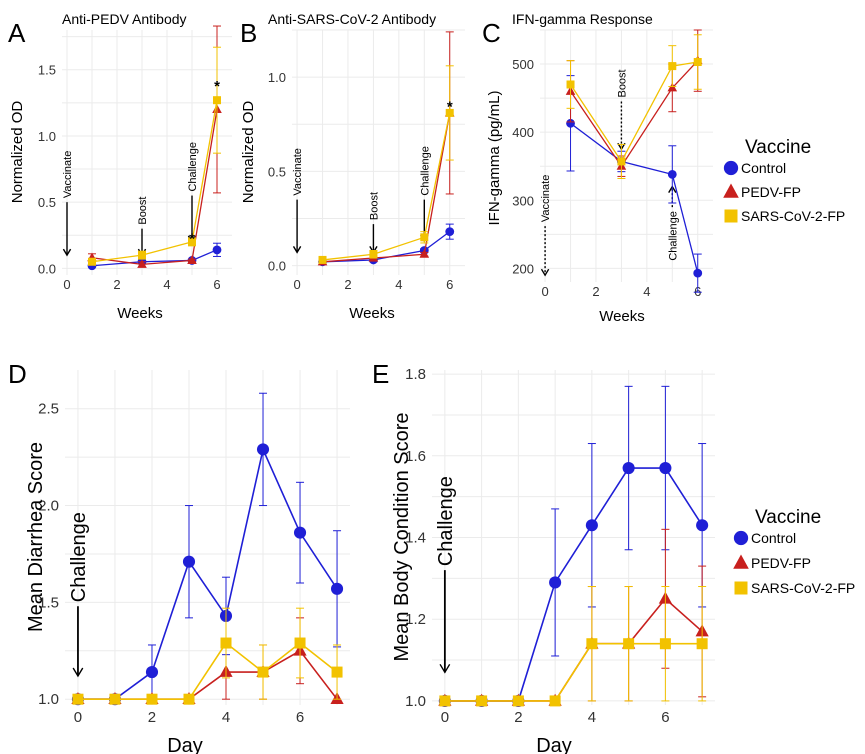 Image resolution: width=865 pixels, height=754 pixels. Describe the element at coordinates (781, 563) in the screenshot. I see `legend-label: PEDV-FP` at that location.